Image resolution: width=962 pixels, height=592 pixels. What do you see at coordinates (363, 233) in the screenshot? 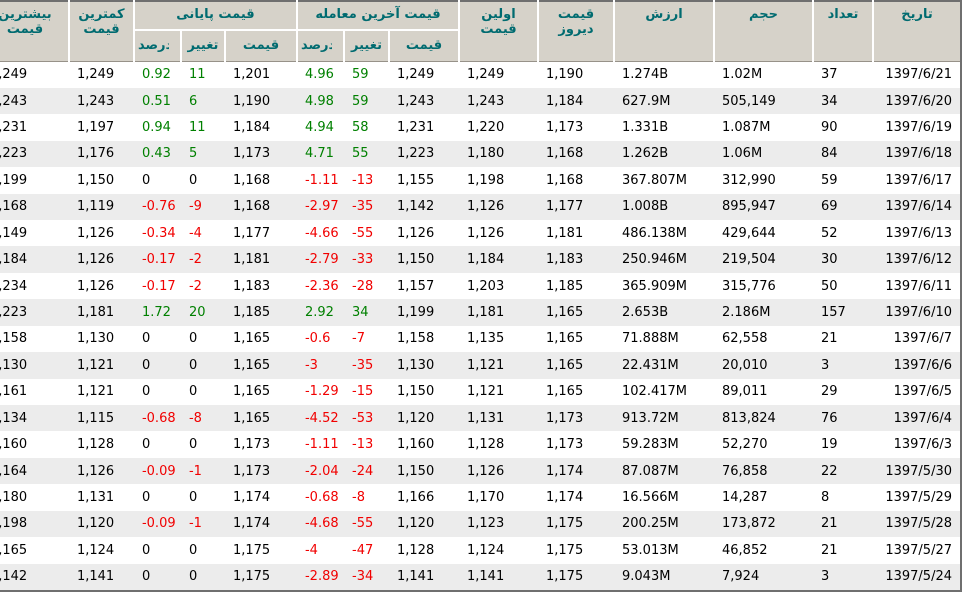
I see `cell-last-change: -55` at bounding box center [363, 233].